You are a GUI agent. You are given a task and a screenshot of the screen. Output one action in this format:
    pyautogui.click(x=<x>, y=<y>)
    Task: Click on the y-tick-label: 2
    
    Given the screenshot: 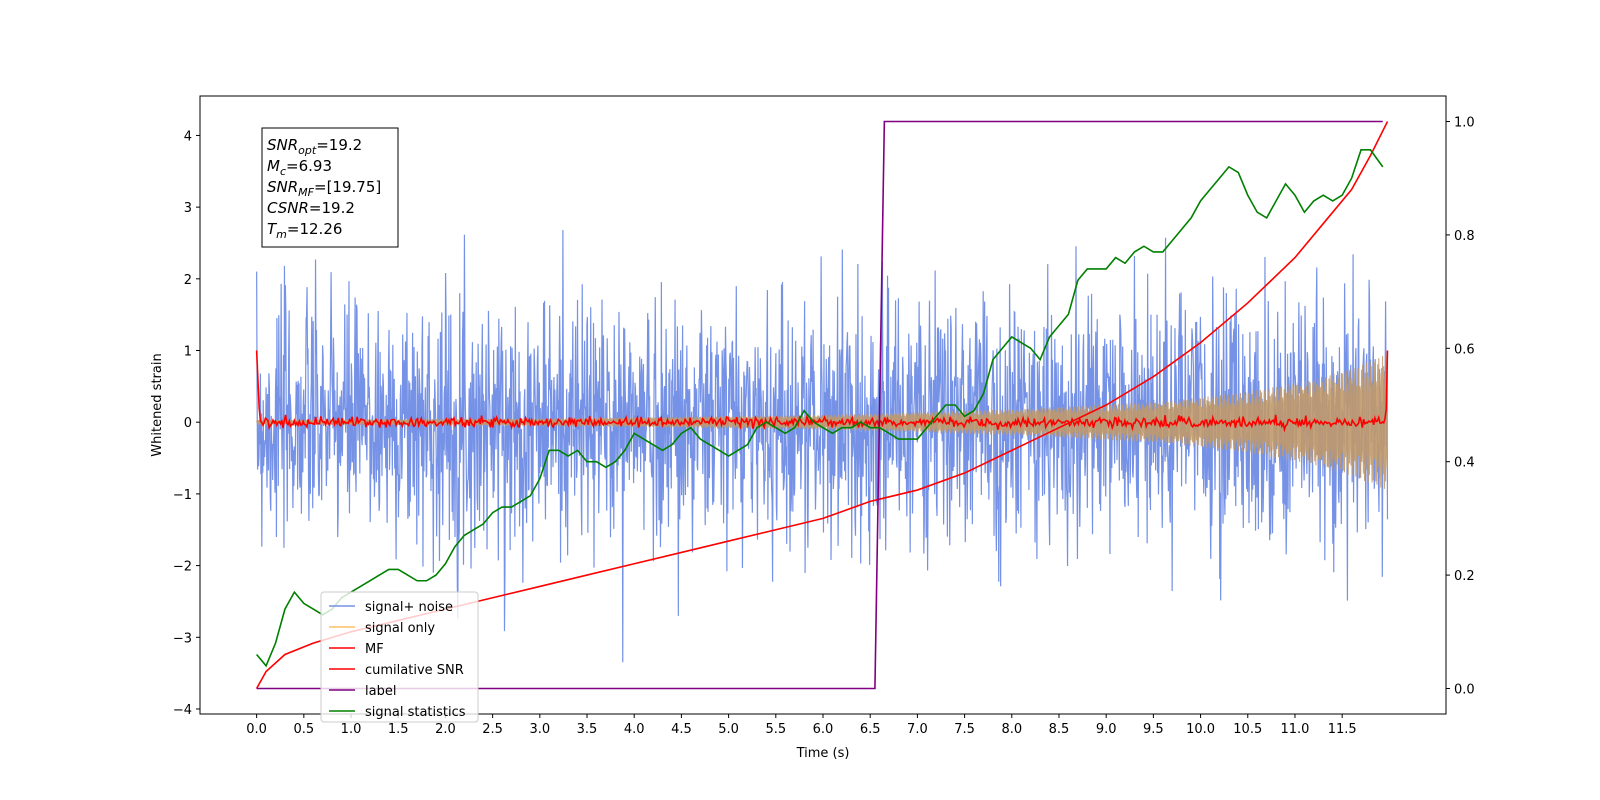 What is the action you would take?
    pyautogui.click(x=188, y=280)
    